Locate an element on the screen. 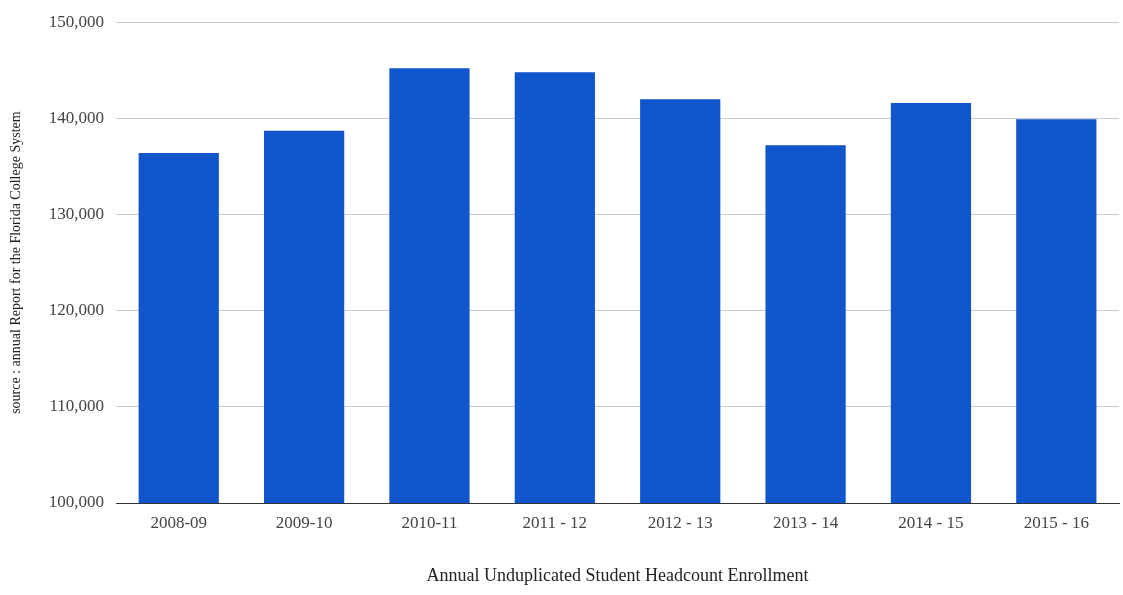  x-axis-title: Annual Unduplicated Student Headcount Enrollment is located at coordinates (617, 574).